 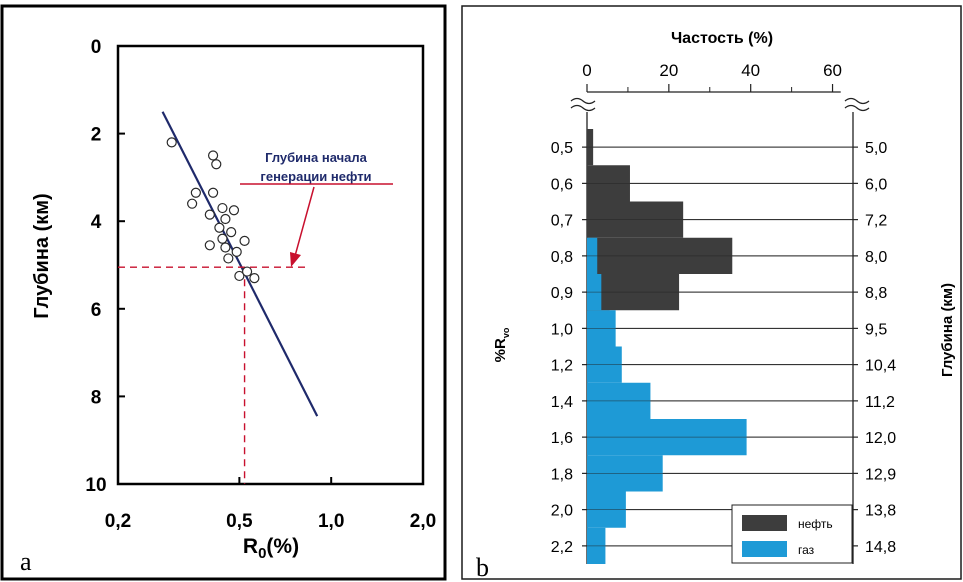 I want to click on panel-b-x-tick-label: 0, so click(x=586, y=70).